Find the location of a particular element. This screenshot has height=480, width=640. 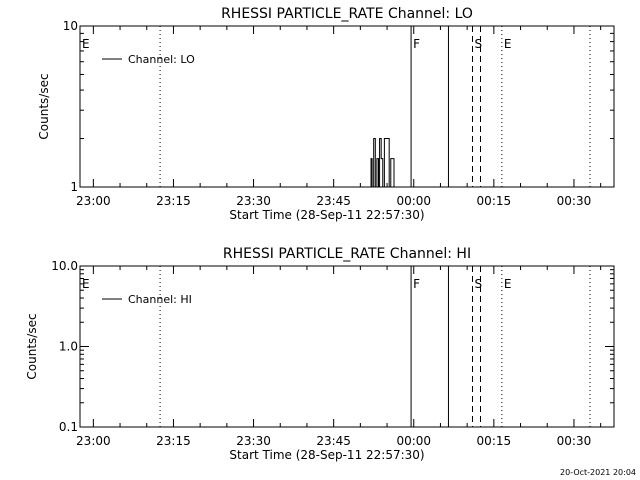

y-tick-label: 1 is located at coordinates (74, 187).